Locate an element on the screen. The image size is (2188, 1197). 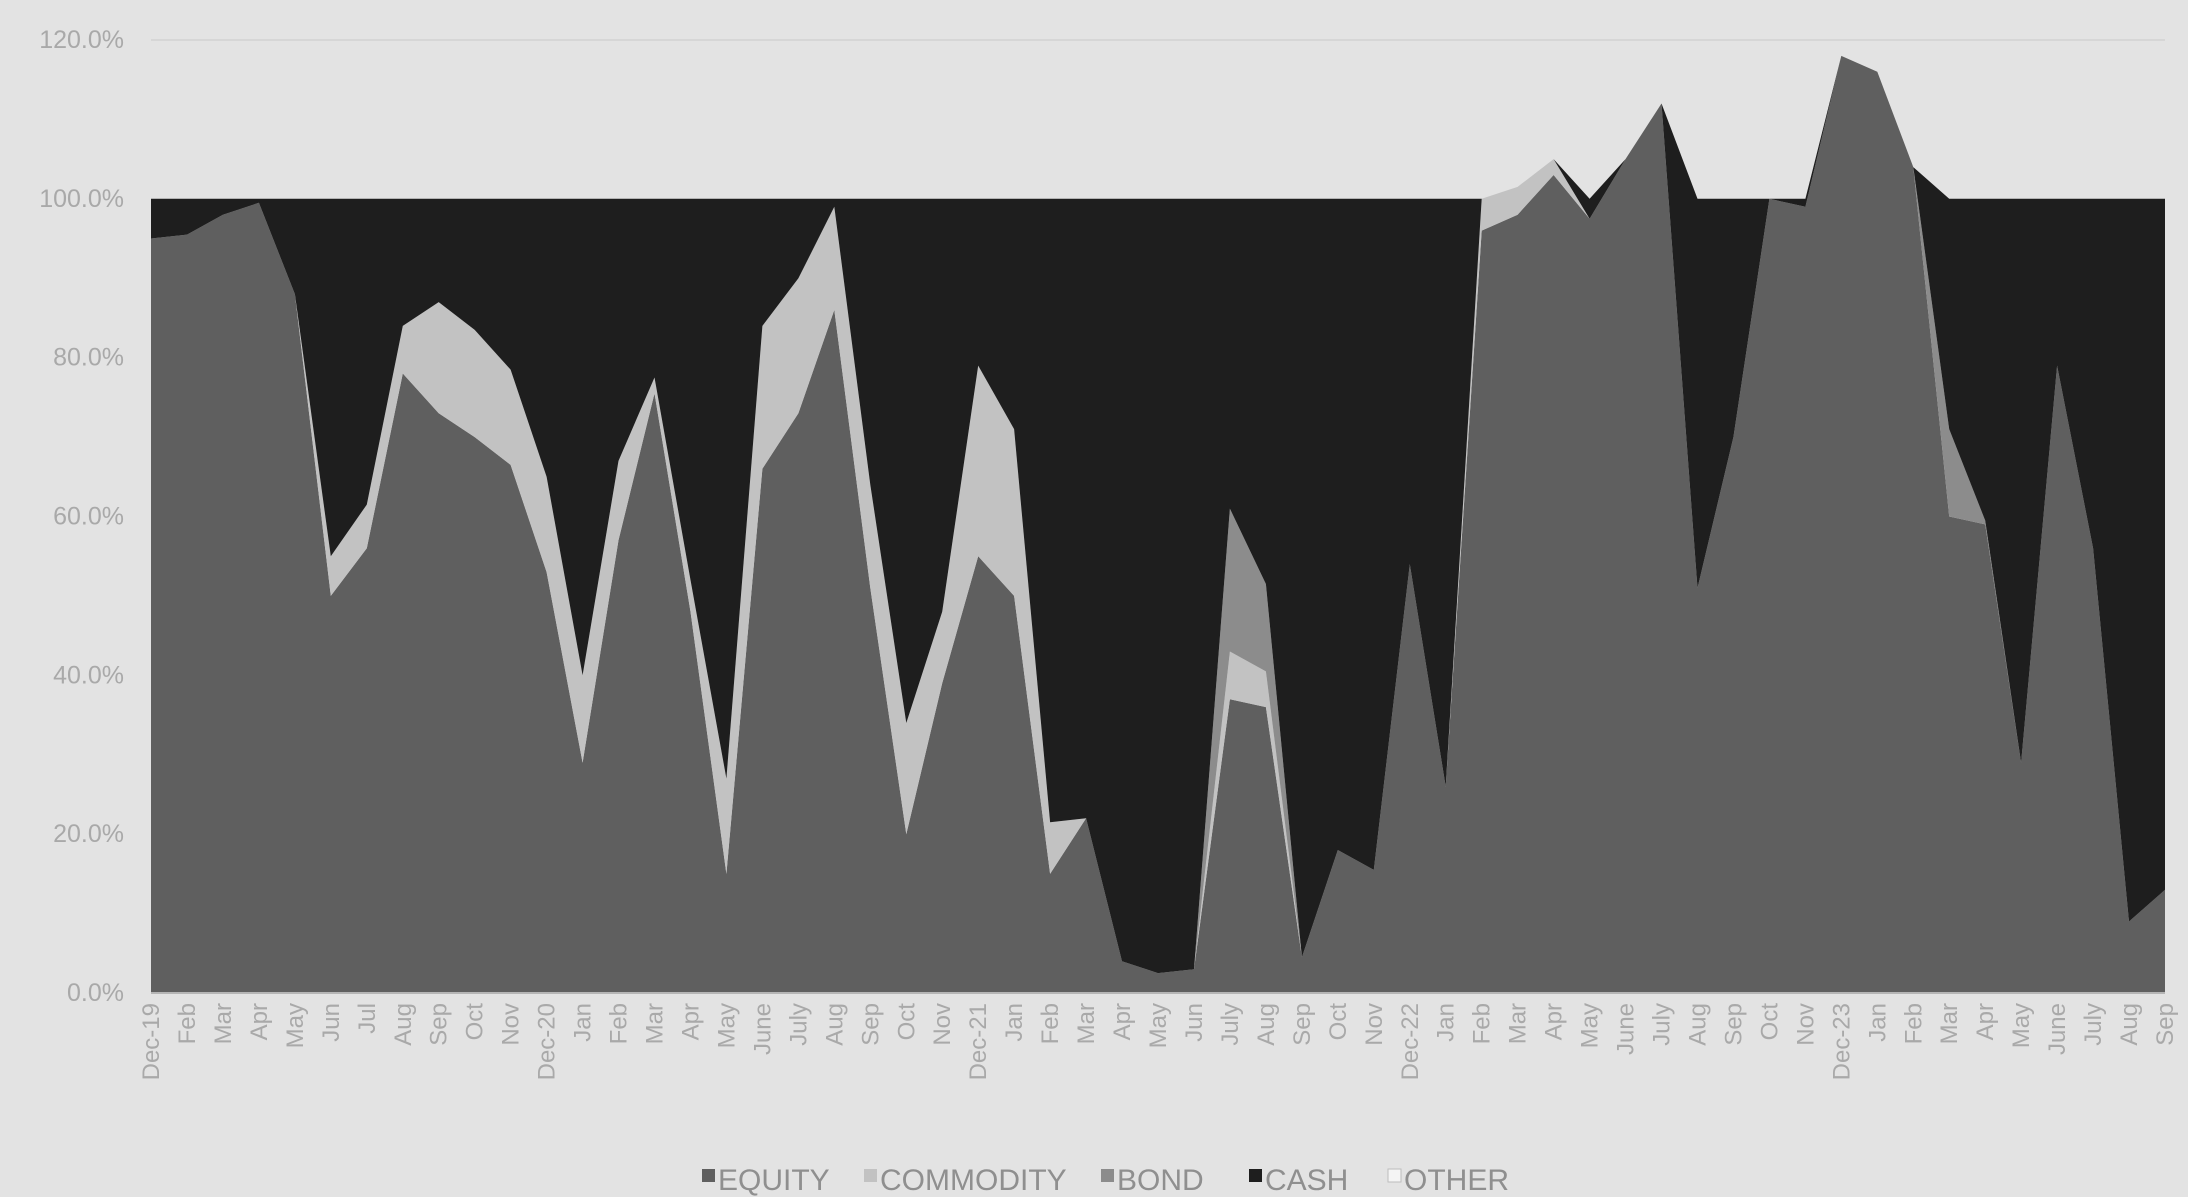
legend: EQUITY COMMODITY BOND CASH OTHER is located at coordinates (1105, 1180).